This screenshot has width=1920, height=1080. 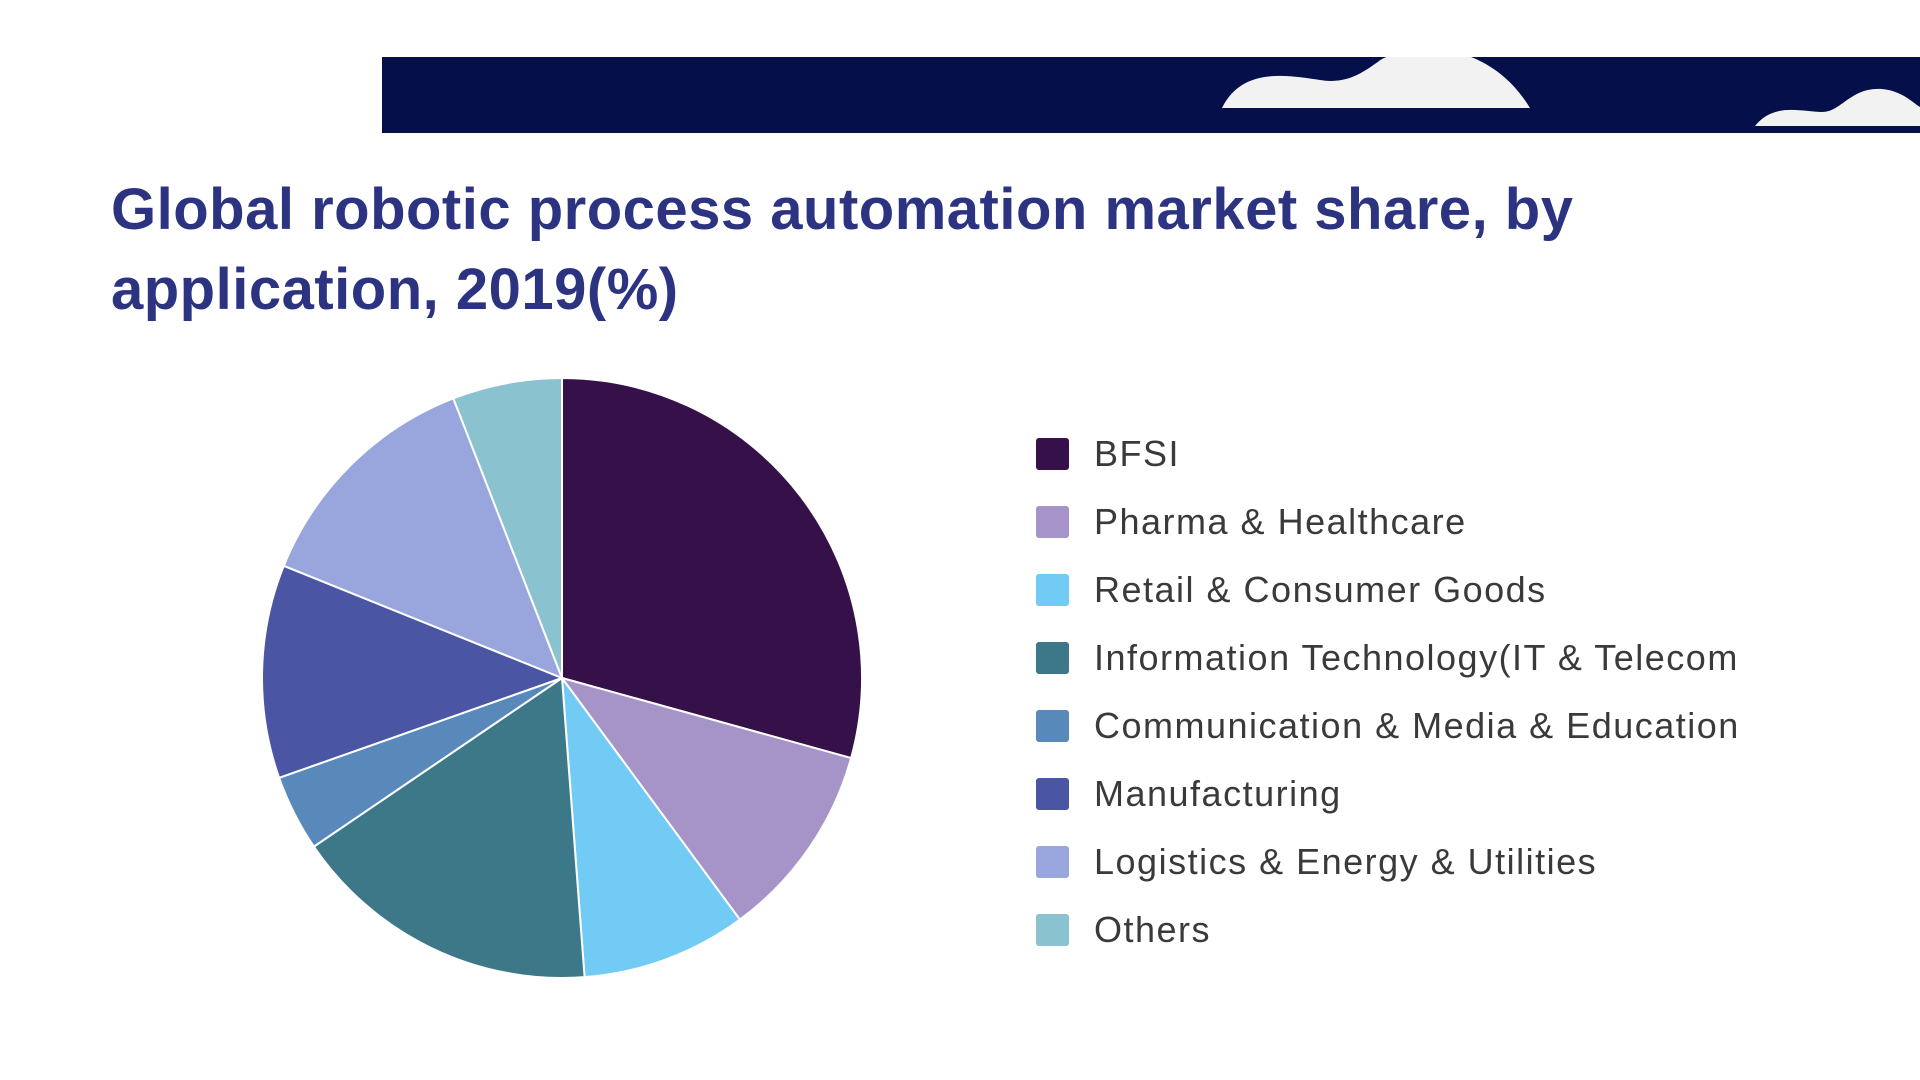 I want to click on header-banner, so click(x=1151, y=95).